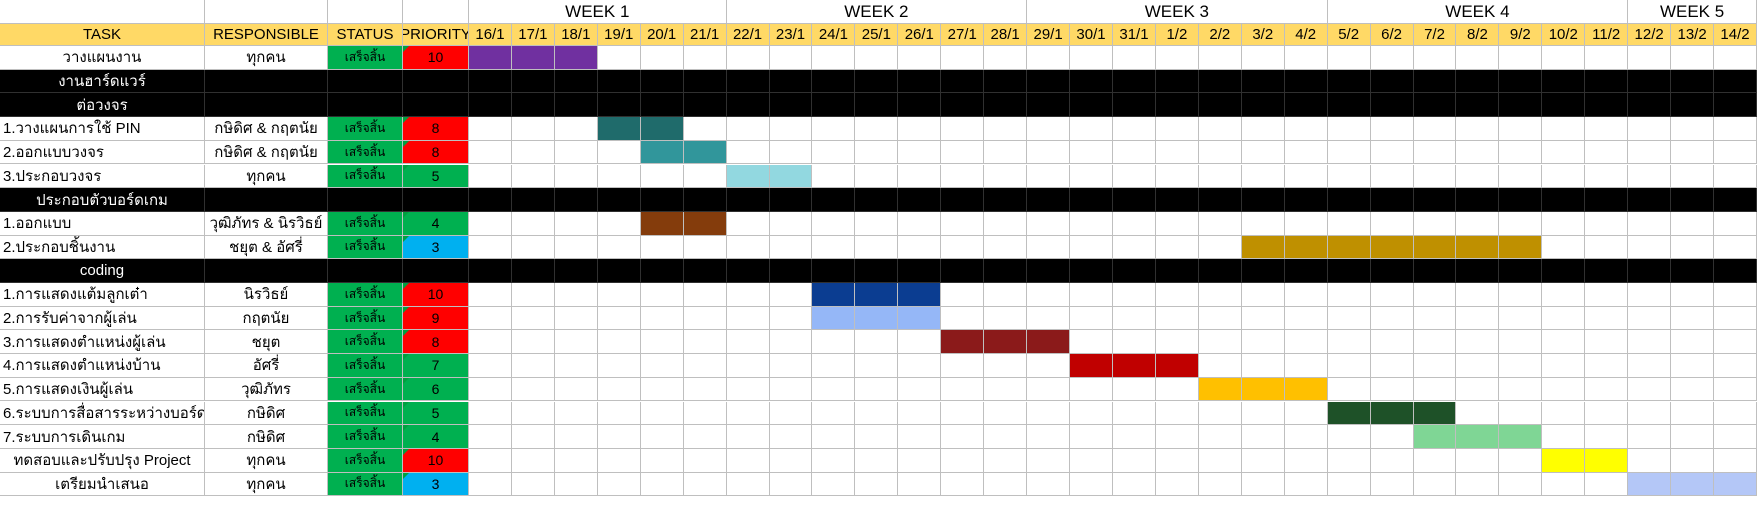 Image resolution: width=1757 pixels, height=522 pixels. What do you see at coordinates (1392, 35) in the screenshot?
I see `day-header: 6/2` at bounding box center [1392, 35].